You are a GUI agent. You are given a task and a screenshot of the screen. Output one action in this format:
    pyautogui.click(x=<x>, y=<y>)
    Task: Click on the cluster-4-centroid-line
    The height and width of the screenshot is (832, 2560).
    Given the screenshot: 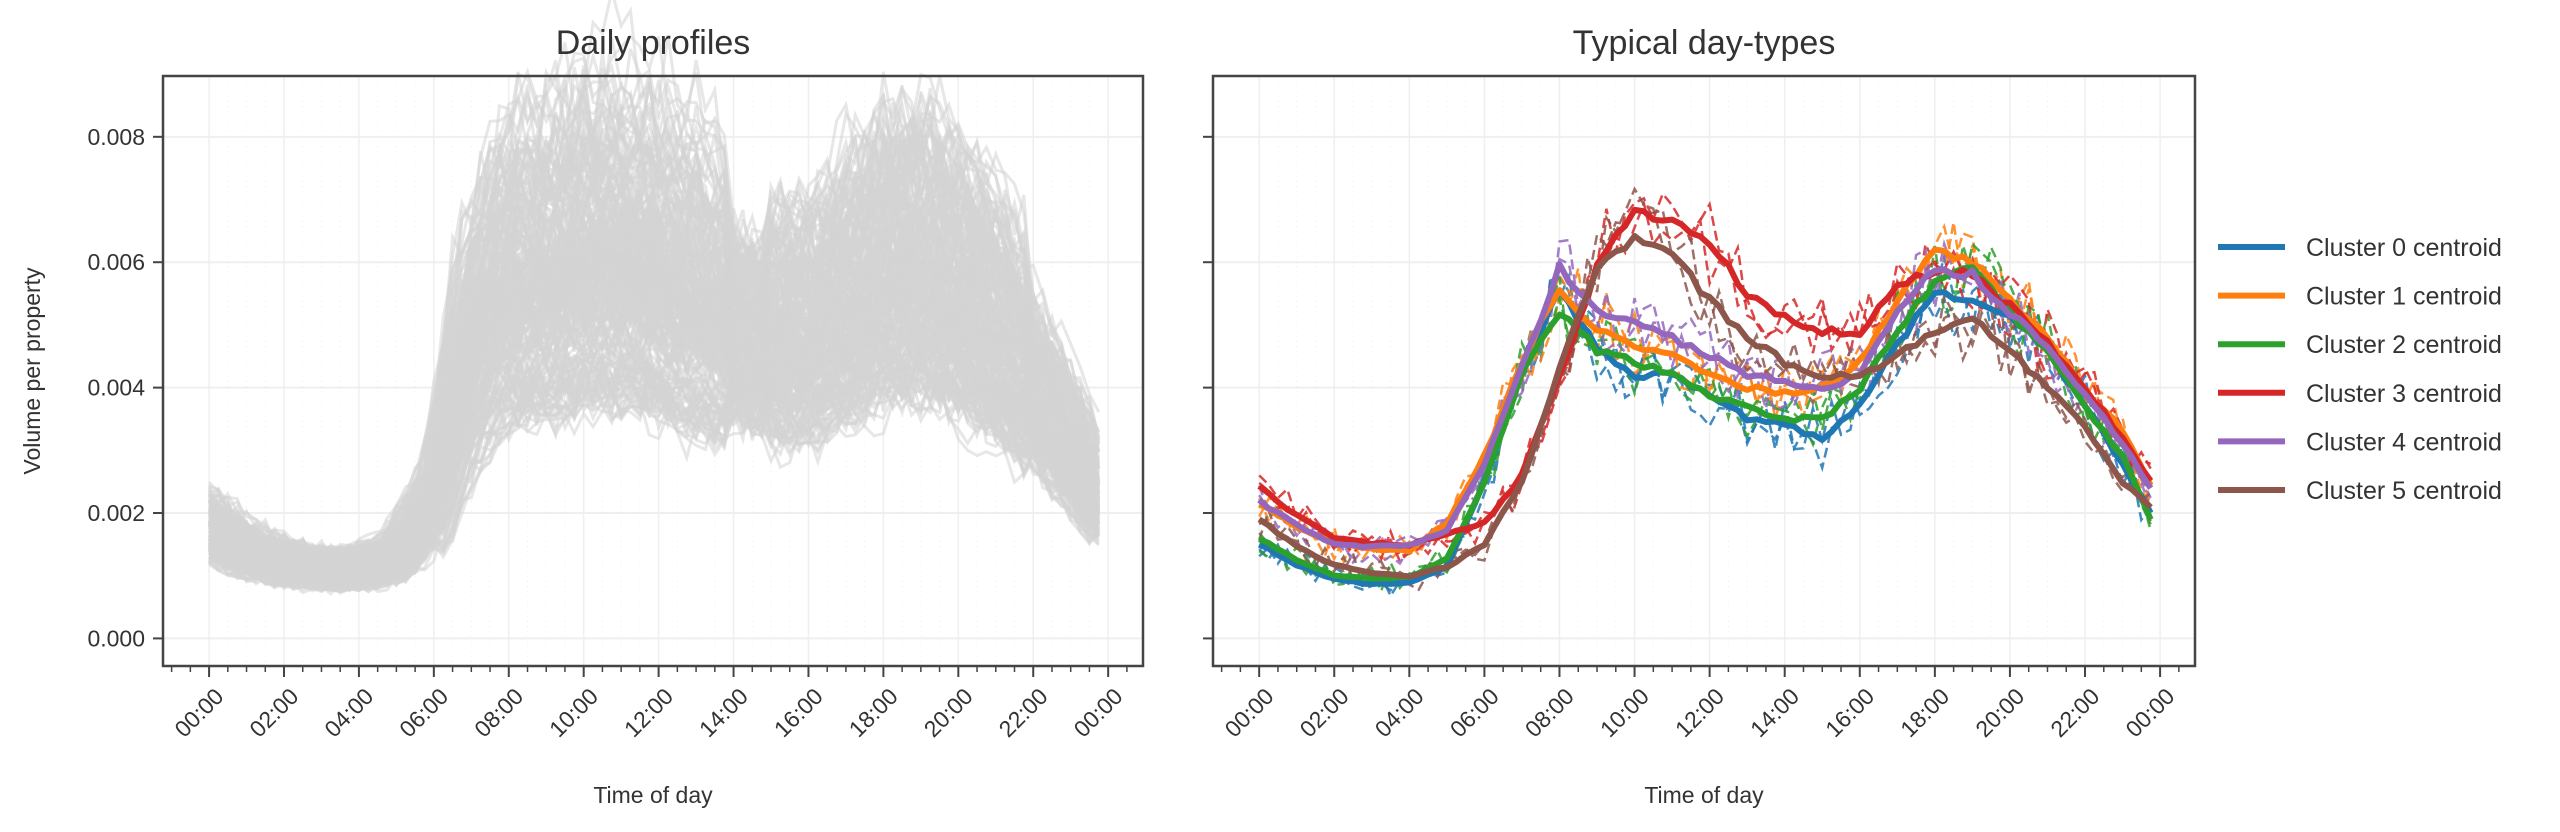 What is the action you would take?
    pyautogui.click(x=1705, y=405)
    